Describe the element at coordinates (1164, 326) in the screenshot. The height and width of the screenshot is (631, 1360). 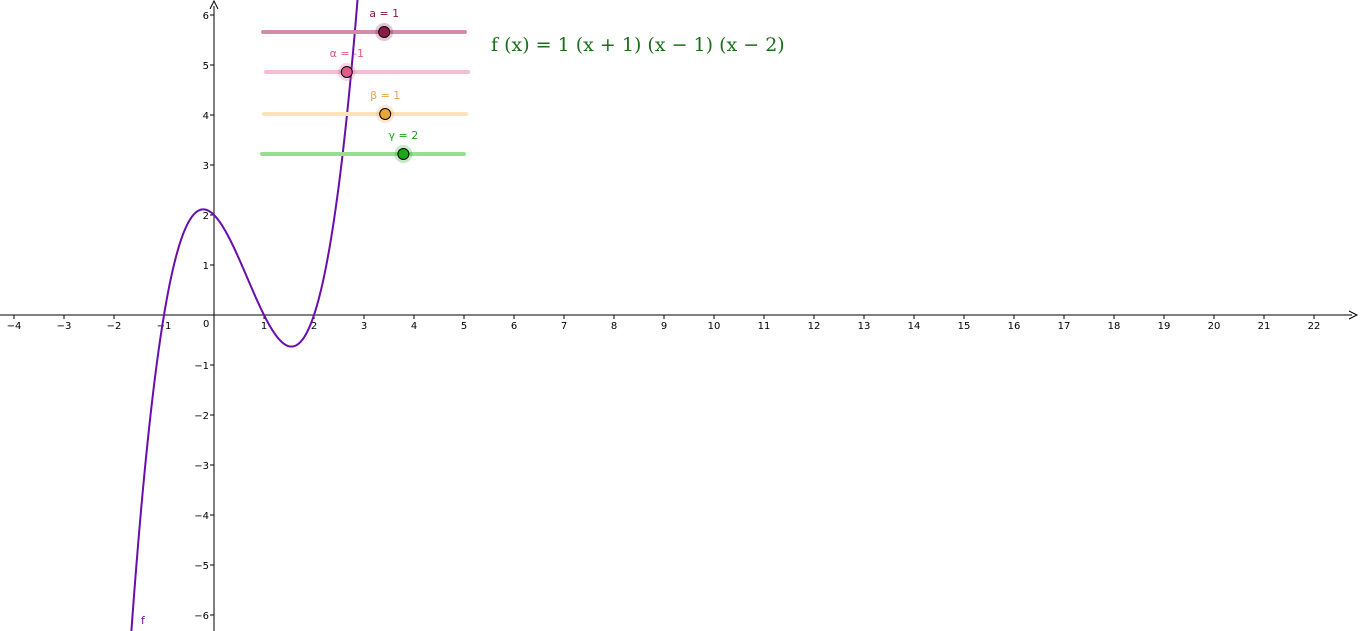
I see `x-tick-label: 19` at that location.